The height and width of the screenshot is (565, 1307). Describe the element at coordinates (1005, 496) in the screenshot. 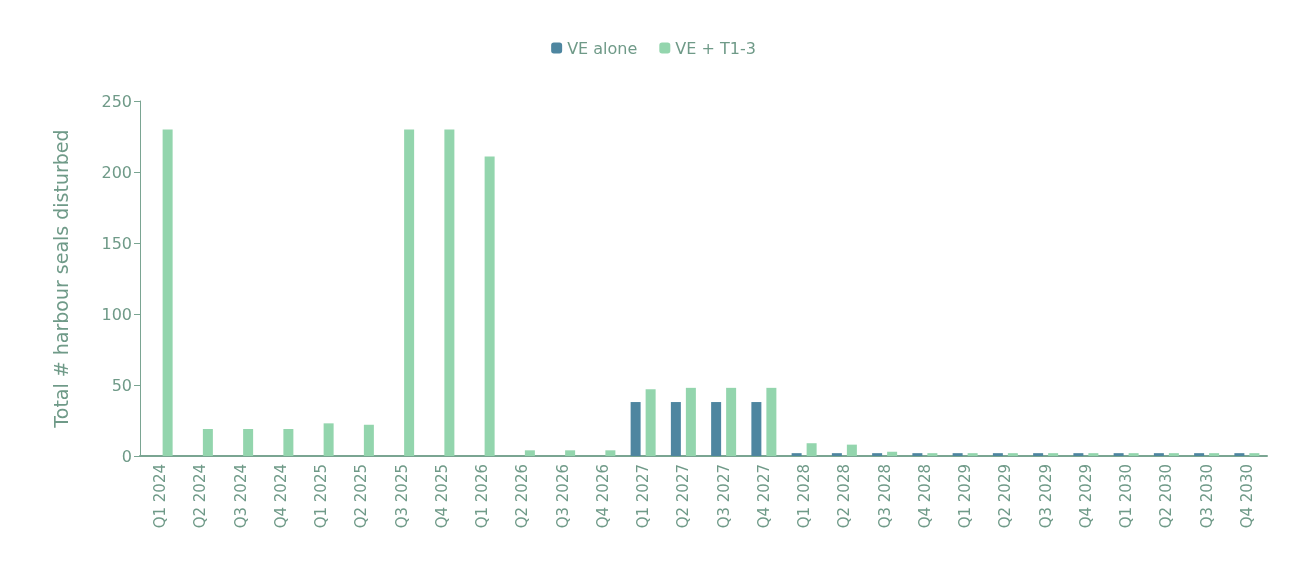

I see `x-tick-label: Q2 2029` at that location.